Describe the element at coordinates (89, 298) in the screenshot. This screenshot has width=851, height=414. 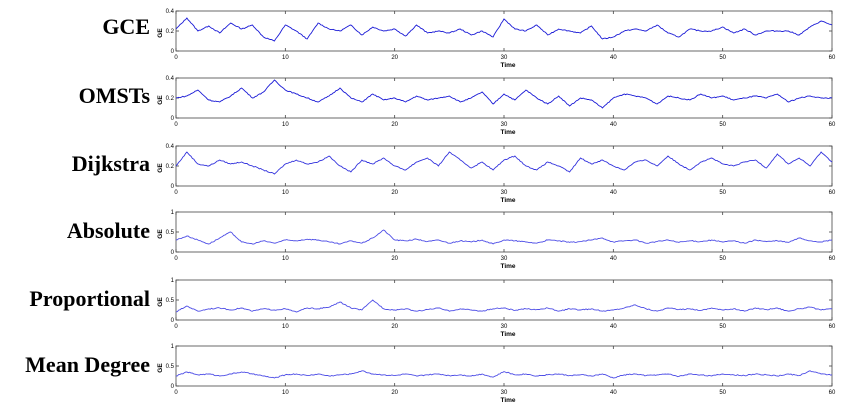
I see `row-label-proportional: Proportional` at that location.